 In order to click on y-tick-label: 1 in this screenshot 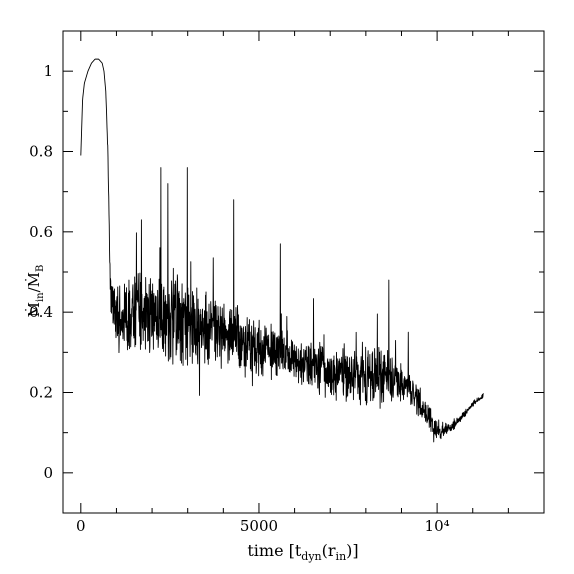, I will do `click(48, 71)`.